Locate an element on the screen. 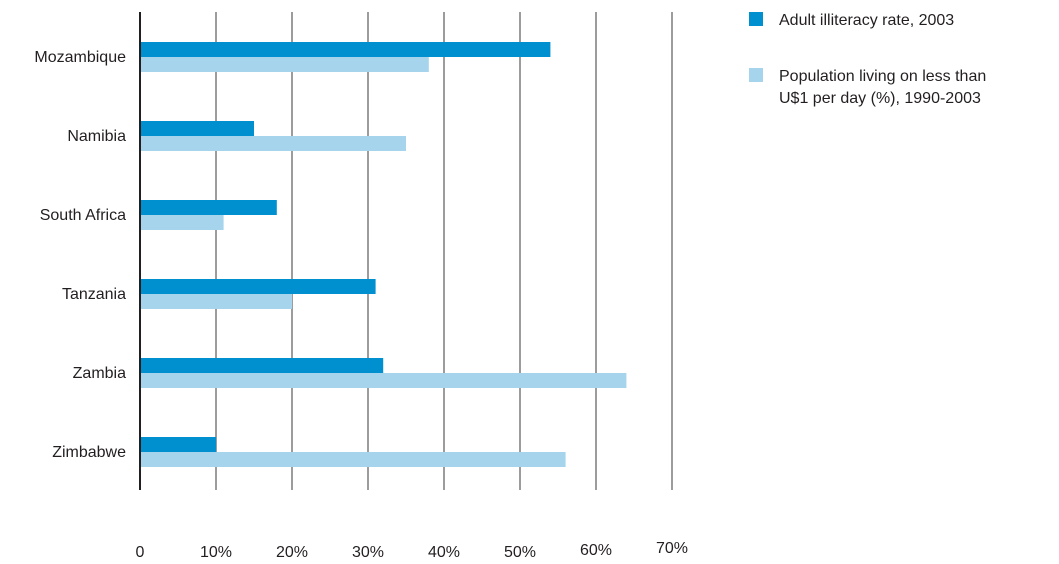 The image size is (1059, 564). legend-swatch-poverty is located at coordinates (756, 75).